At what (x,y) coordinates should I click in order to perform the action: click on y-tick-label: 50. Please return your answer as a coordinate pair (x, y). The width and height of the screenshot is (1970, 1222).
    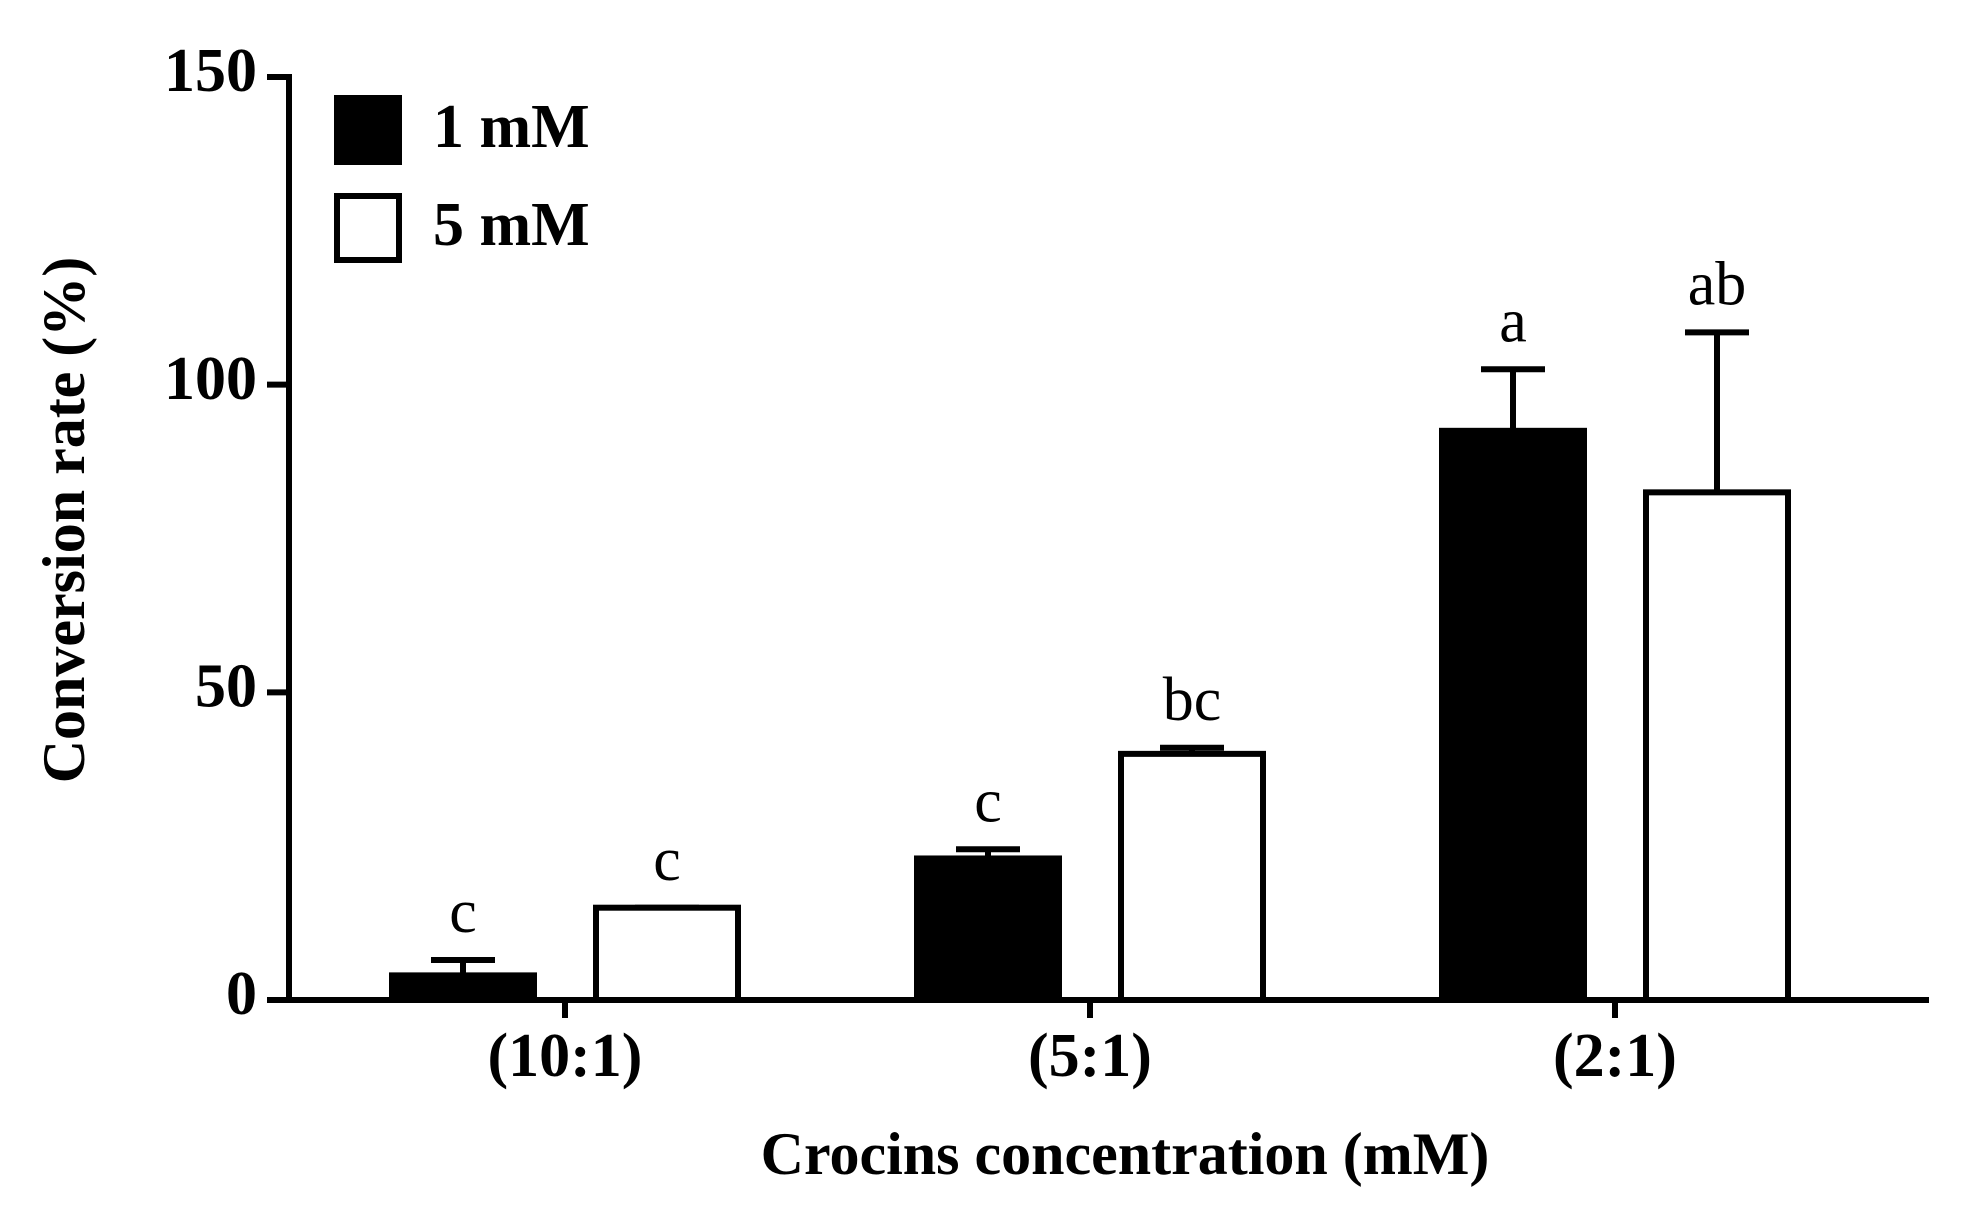
    Looking at the image, I should click on (226, 687).